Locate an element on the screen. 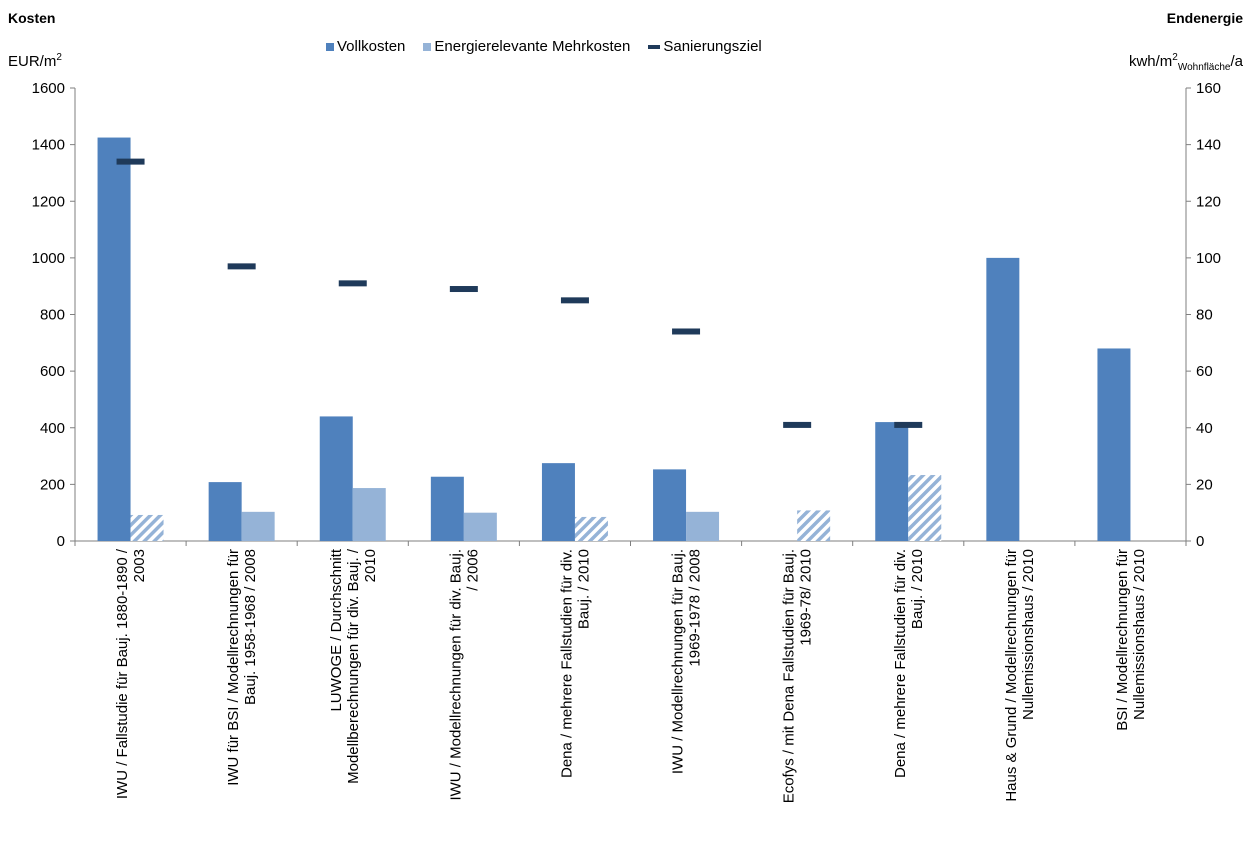 The height and width of the screenshot is (852, 1251). legend-swatch-vollkosten is located at coordinates (330, 46).